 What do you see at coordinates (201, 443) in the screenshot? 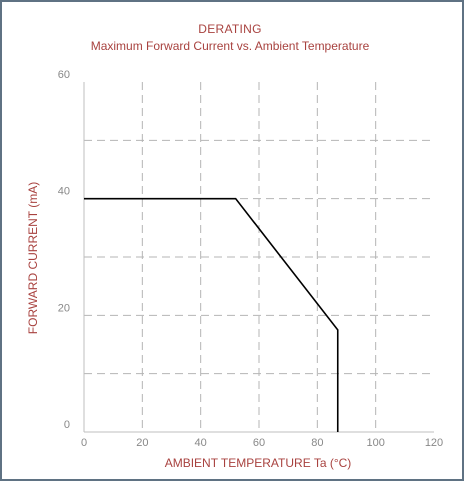
I see `x-tick-label-40: 40` at bounding box center [201, 443].